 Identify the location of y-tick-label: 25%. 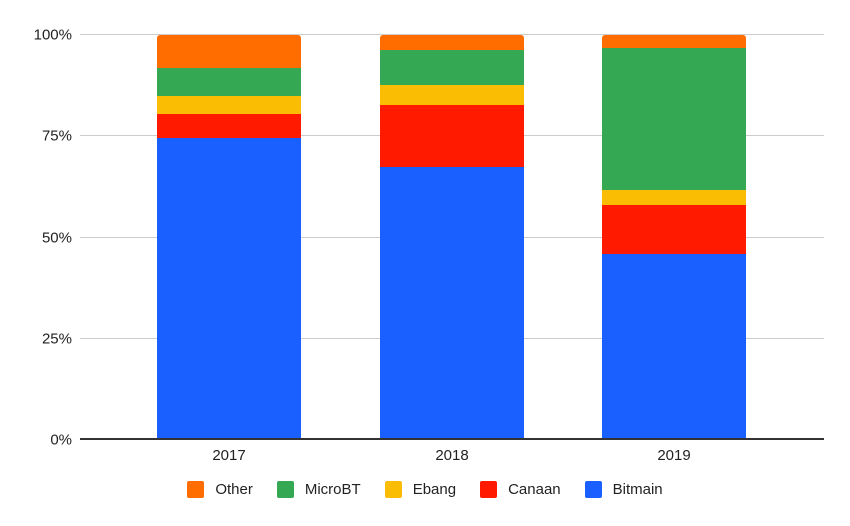
(56, 339).